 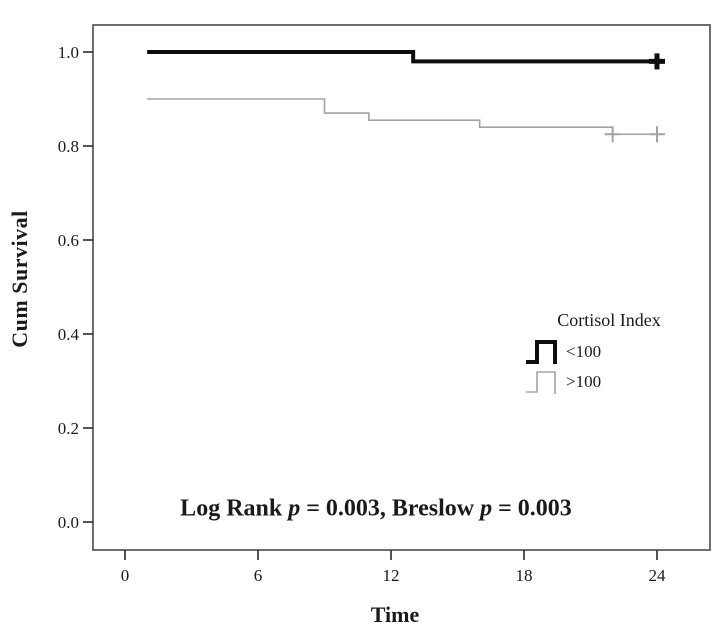 I want to click on step-line-gray, so click(x=541, y=382).